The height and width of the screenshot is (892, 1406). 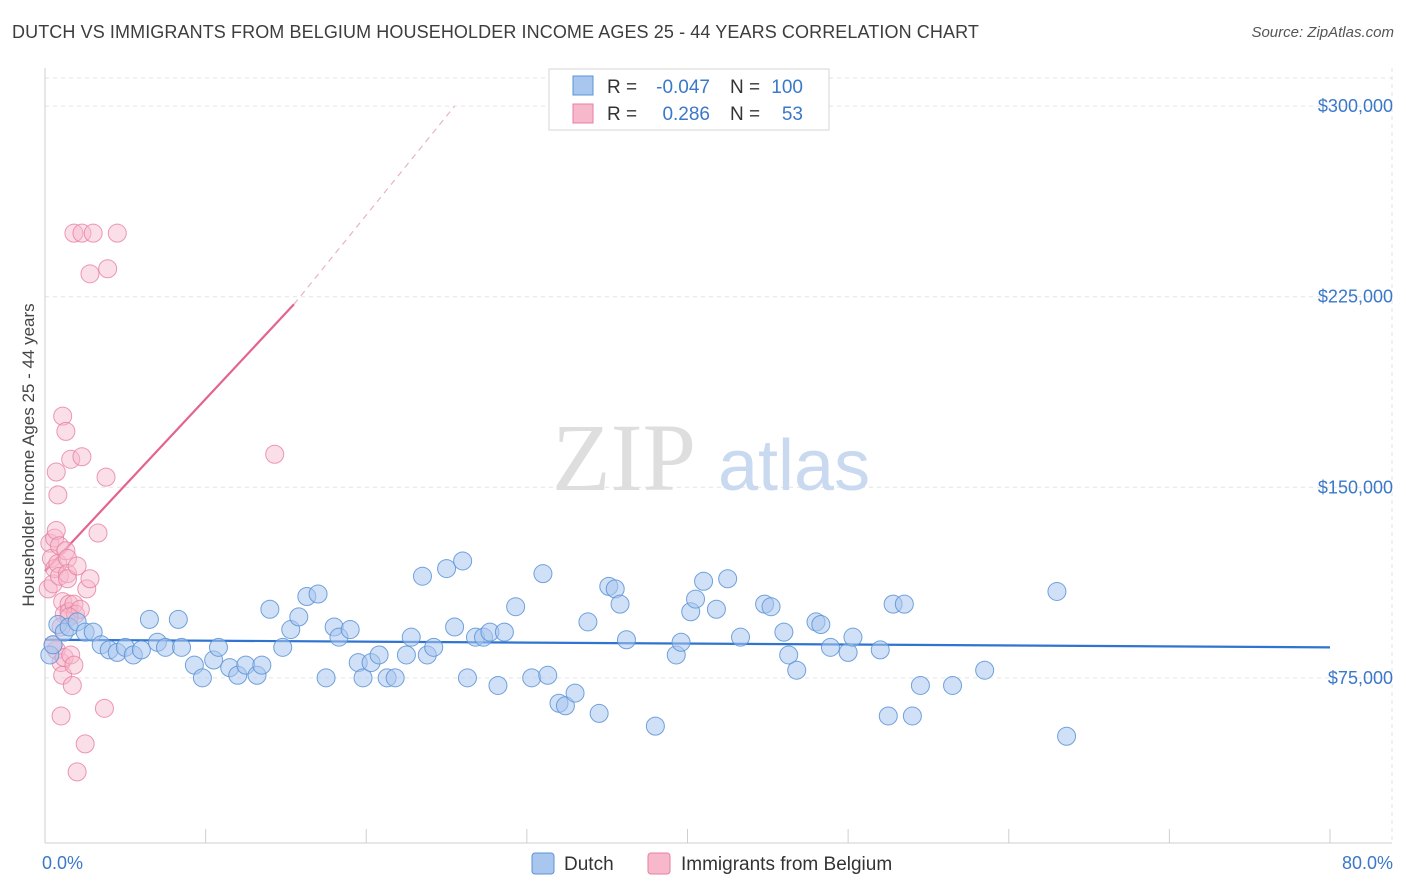 I want to click on legend-n-label-belgium: N =, so click(x=745, y=114).